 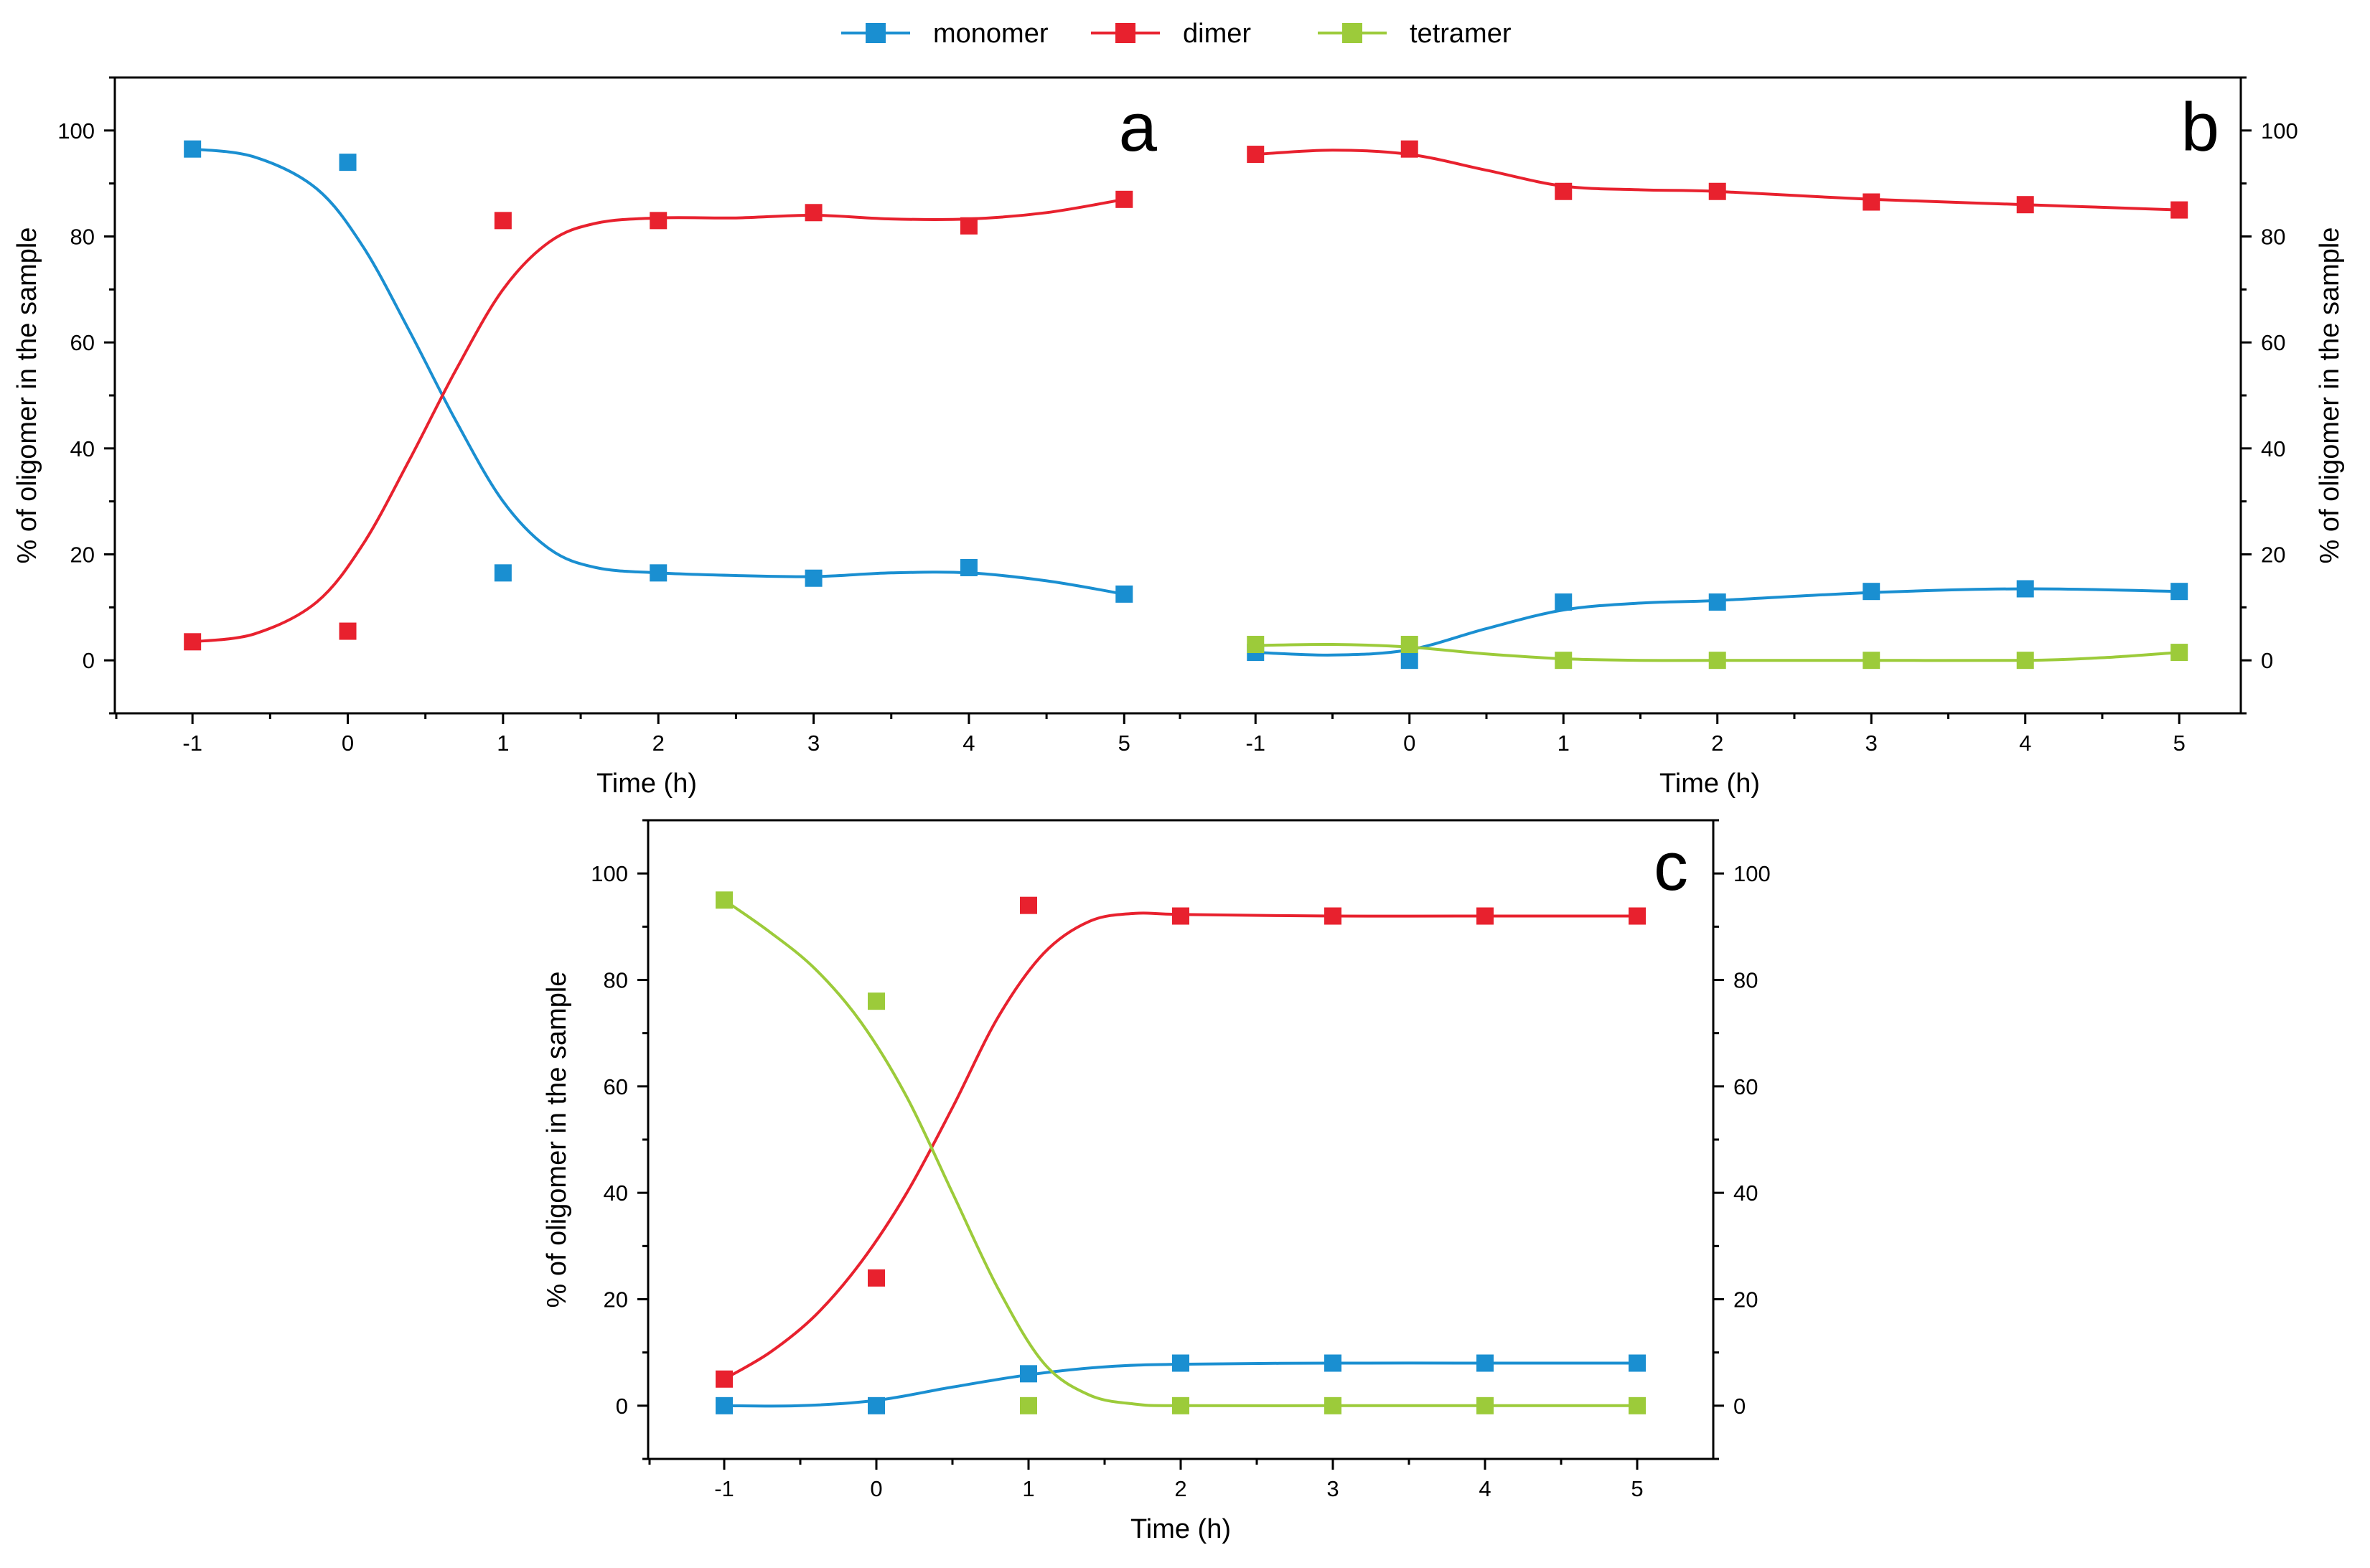 I want to click on panel-letter: a, so click(x=1138, y=127).